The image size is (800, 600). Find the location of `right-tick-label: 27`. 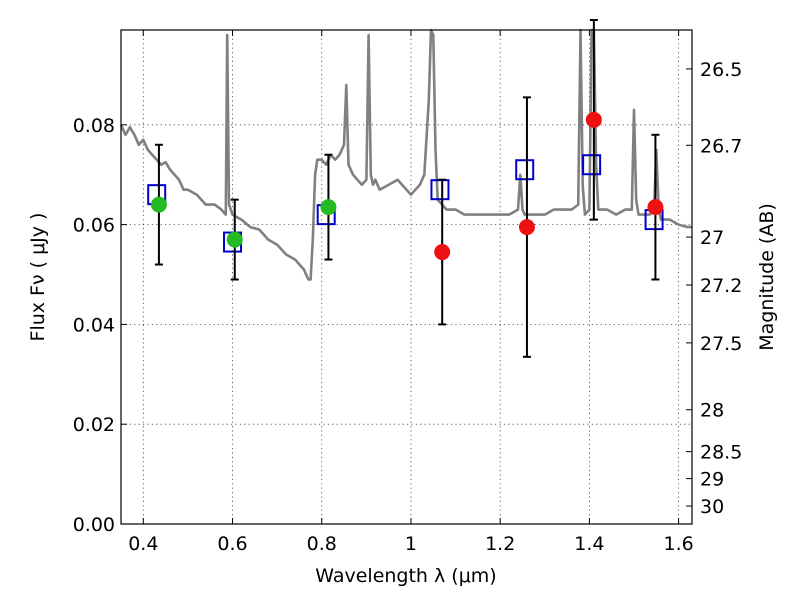

right-tick-label: 27 is located at coordinates (712, 238).